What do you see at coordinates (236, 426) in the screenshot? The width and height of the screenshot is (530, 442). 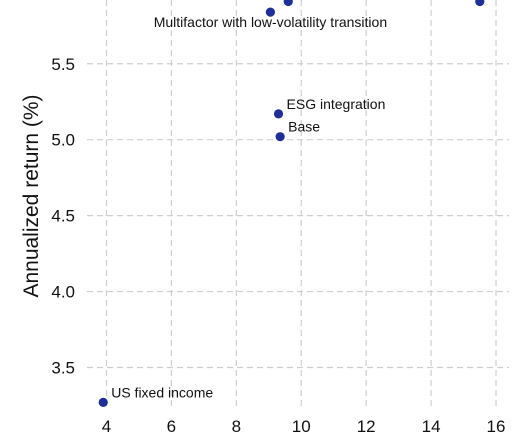 I see `x-tick-label: 8` at bounding box center [236, 426].